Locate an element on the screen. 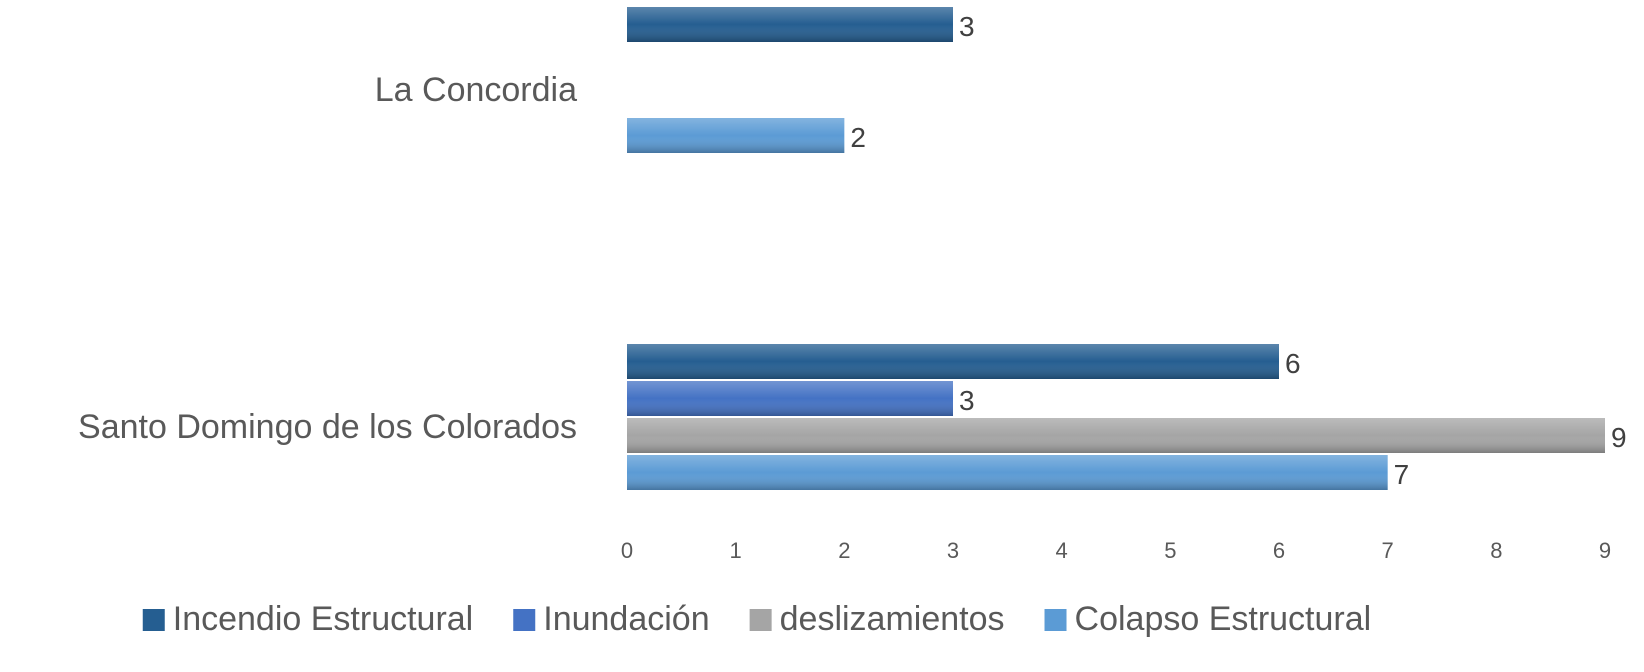  x-tick-label: 2 is located at coordinates (844, 550).